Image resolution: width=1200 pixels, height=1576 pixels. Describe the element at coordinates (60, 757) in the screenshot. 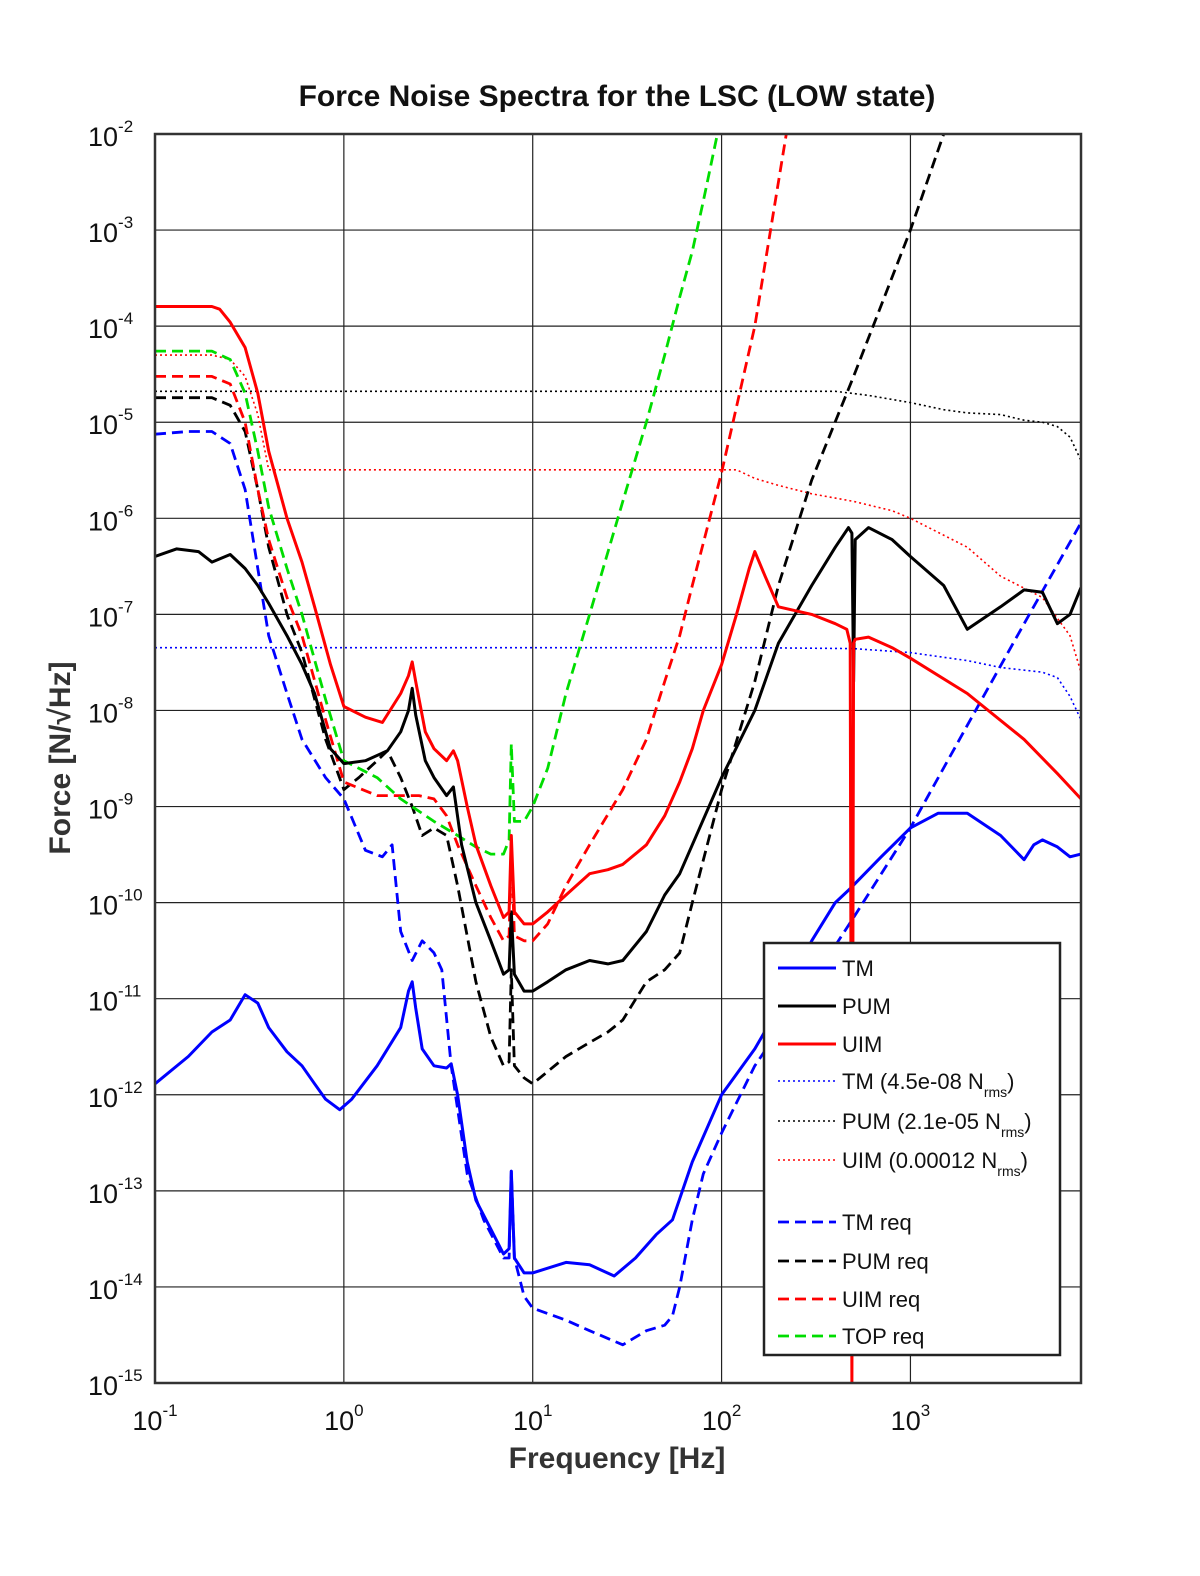

I see `y-axis-label: Force [N/√Hz]` at that location.